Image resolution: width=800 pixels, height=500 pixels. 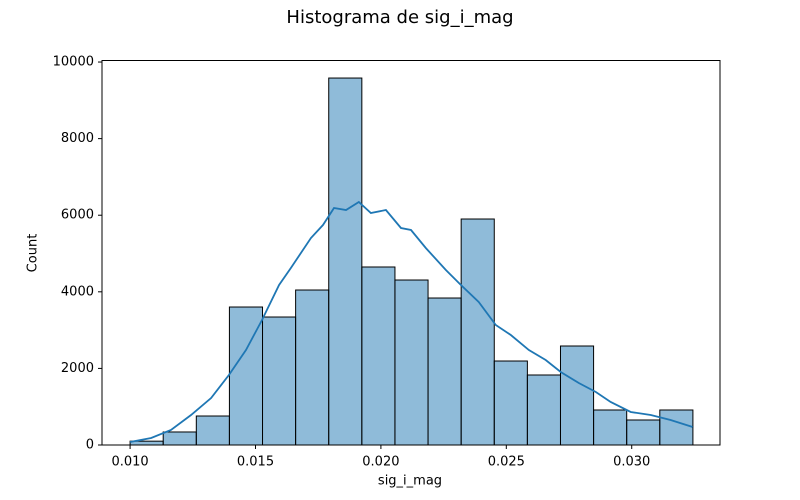 I want to click on y-axis-label: Count, so click(x=33, y=253).